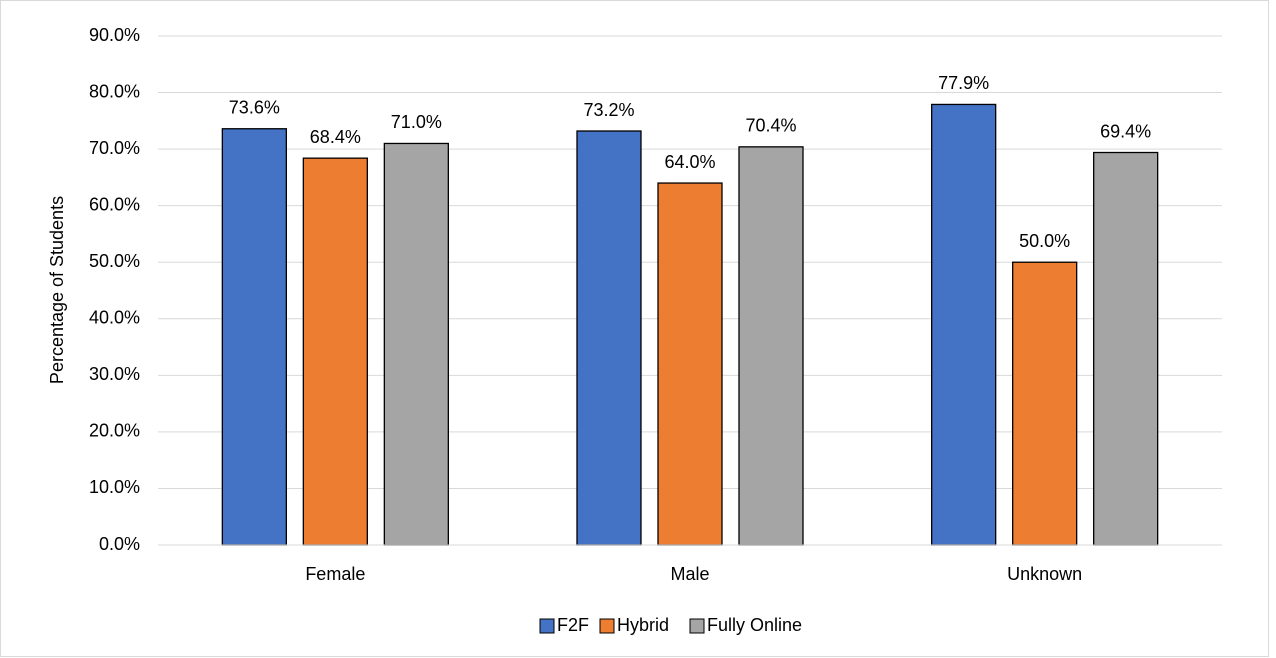 The height and width of the screenshot is (658, 1276). What do you see at coordinates (754, 625) in the screenshot?
I see `legend-label: Fully Online` at bounding box center [754, 625].